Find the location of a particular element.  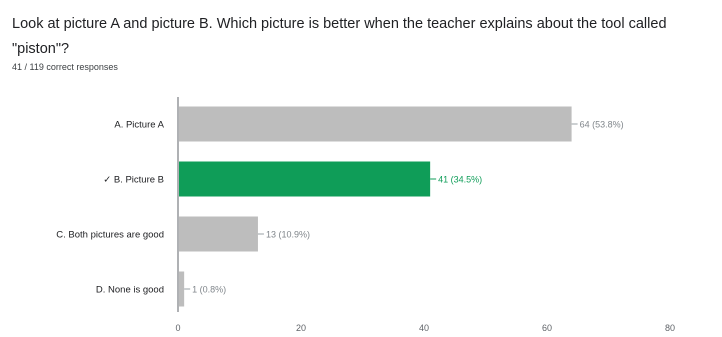

x-tick-label: 0 is located at coordinates (177, 328).